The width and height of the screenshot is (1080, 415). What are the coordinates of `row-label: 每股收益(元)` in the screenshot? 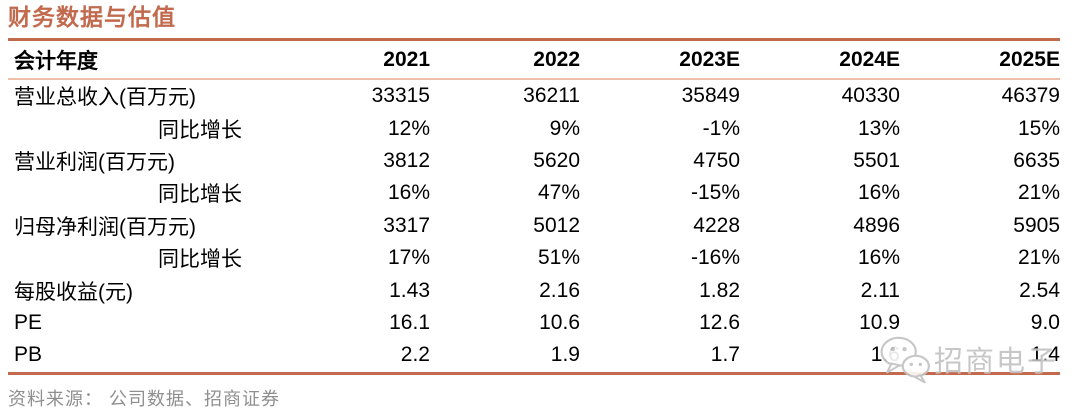 It's located at (73, 292).